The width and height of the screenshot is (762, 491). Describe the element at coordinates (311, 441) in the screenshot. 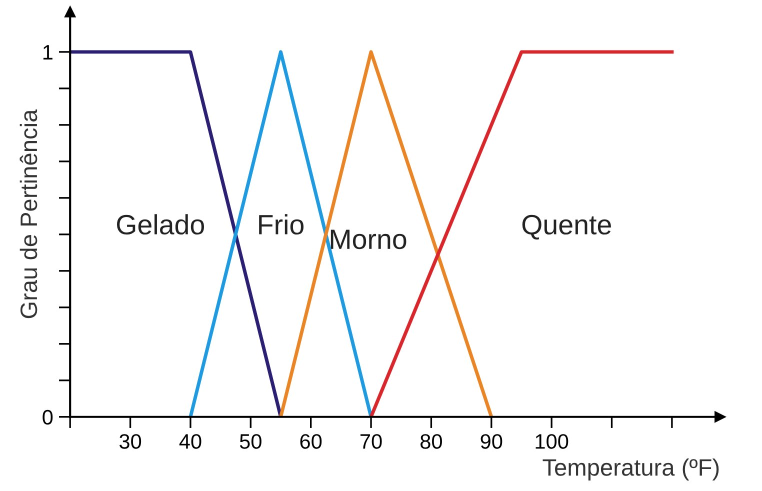

I see `x-tick-label: 60` at that location.